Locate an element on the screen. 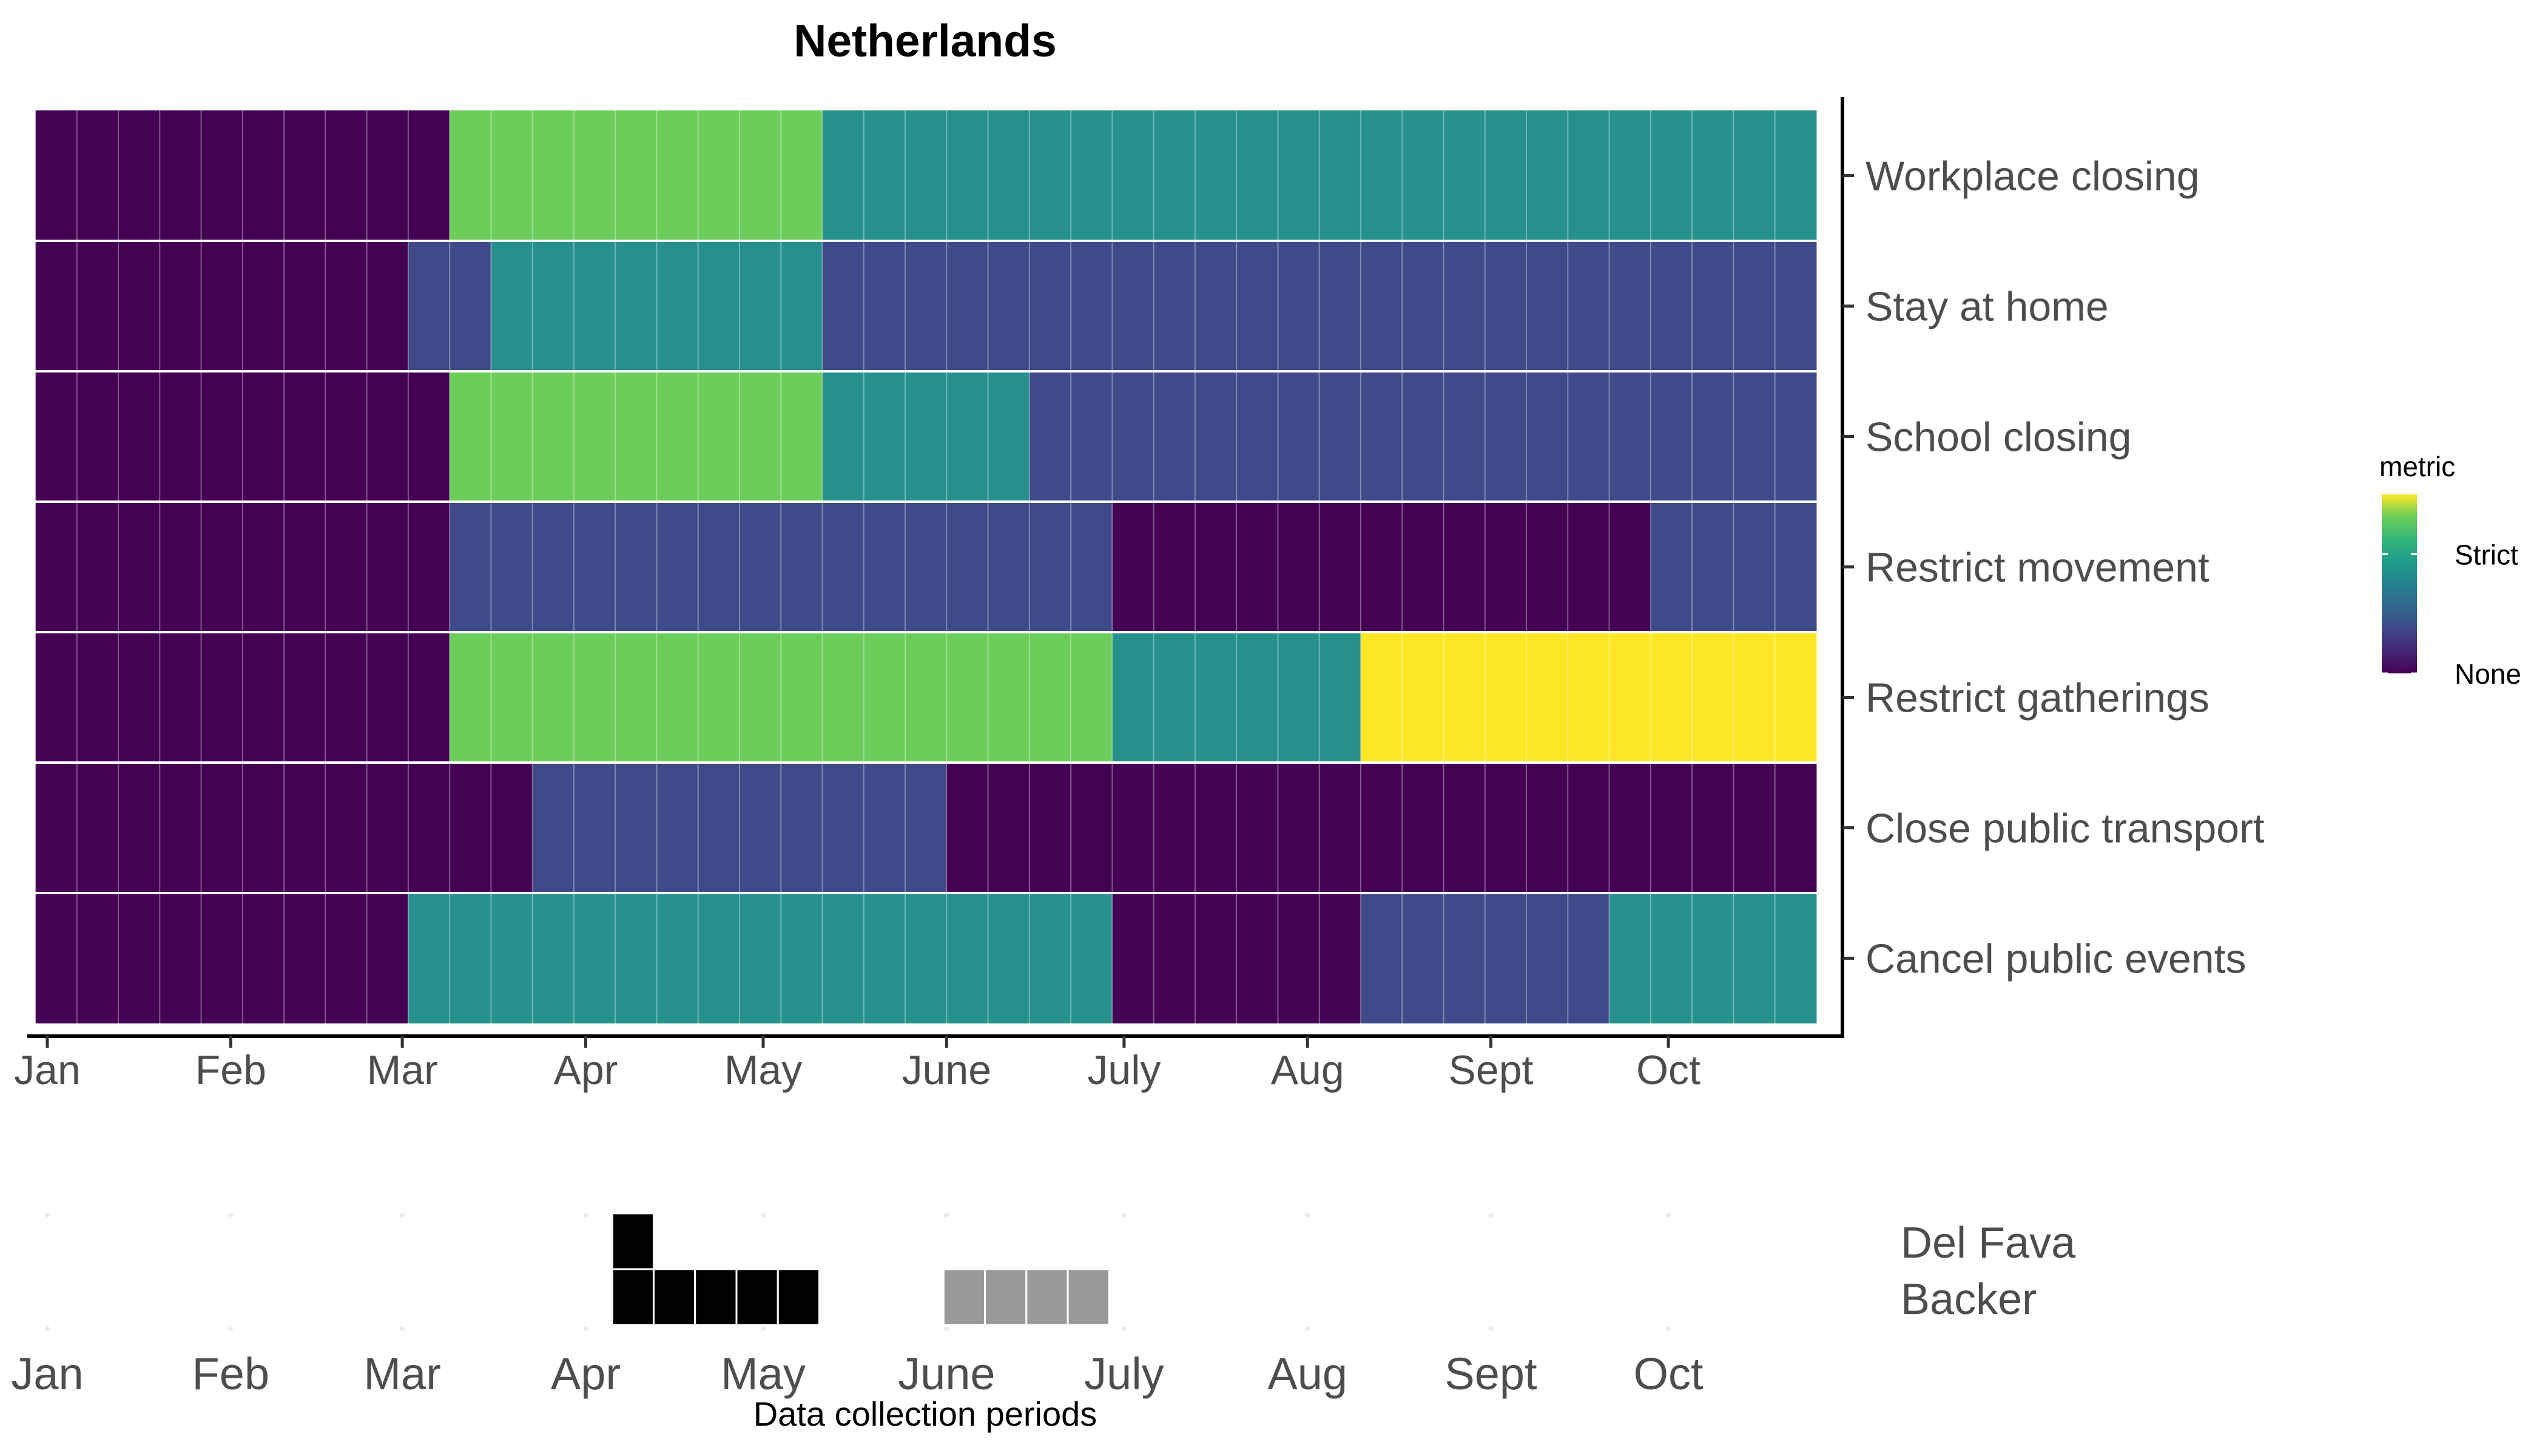 The image size is (2548, 1456). heatmap-x-ticks: Jan Feb Mar Apr May June July Aug Sept Oct is located at coordinates (857, 1064).